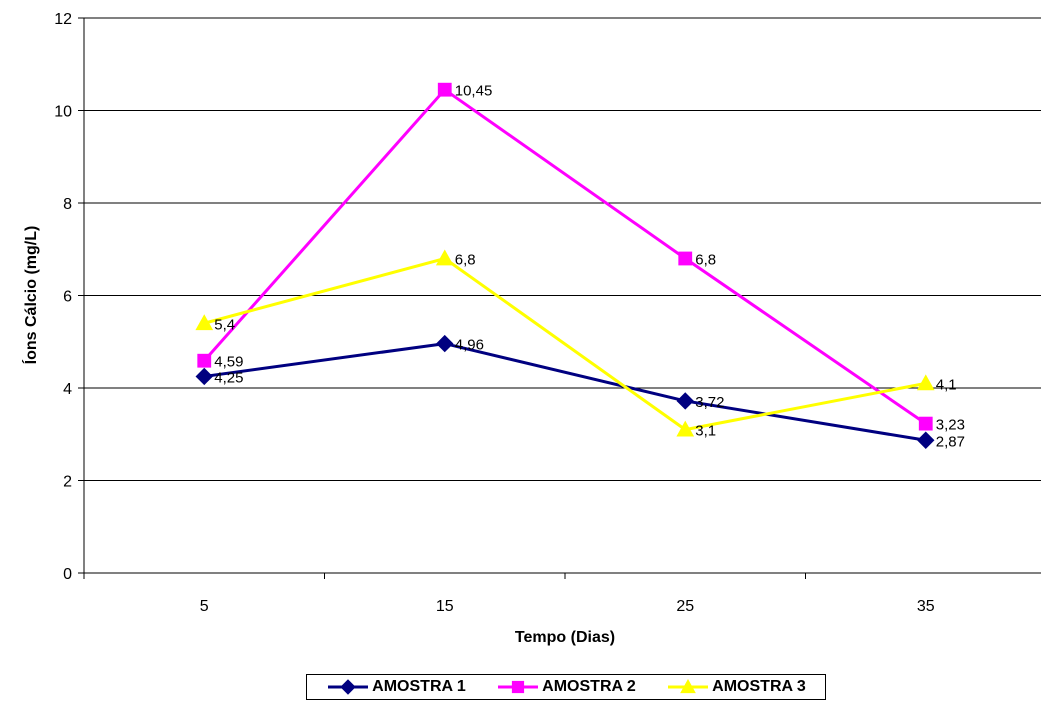 This screenshot has height=702, width=1041. I want to click on legend: AMOSTRA 1 AMOSTRA 2 AMOSTRA 3, so click(566, 687).